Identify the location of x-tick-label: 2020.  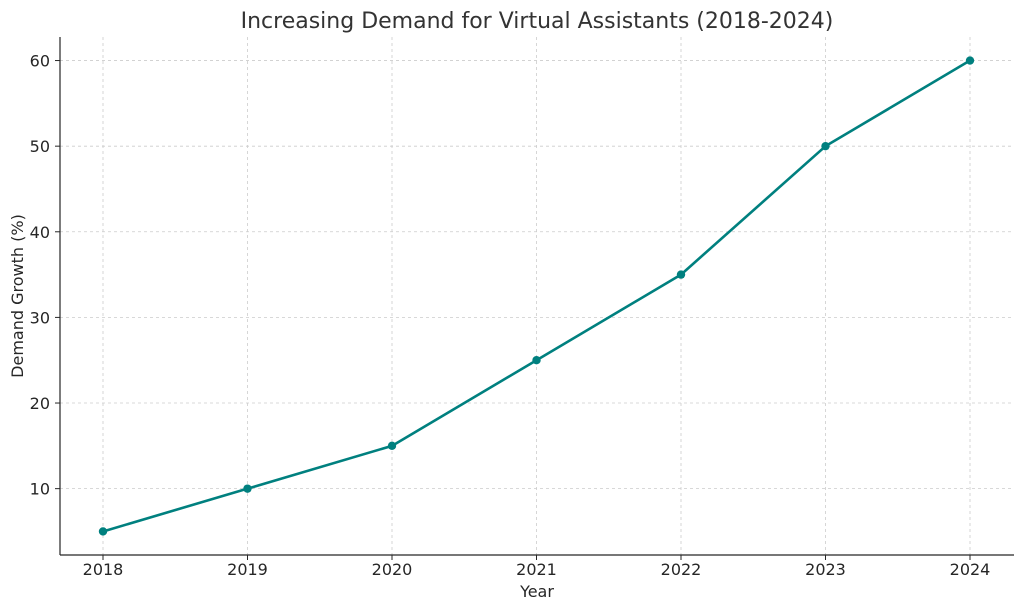
(392, 569).